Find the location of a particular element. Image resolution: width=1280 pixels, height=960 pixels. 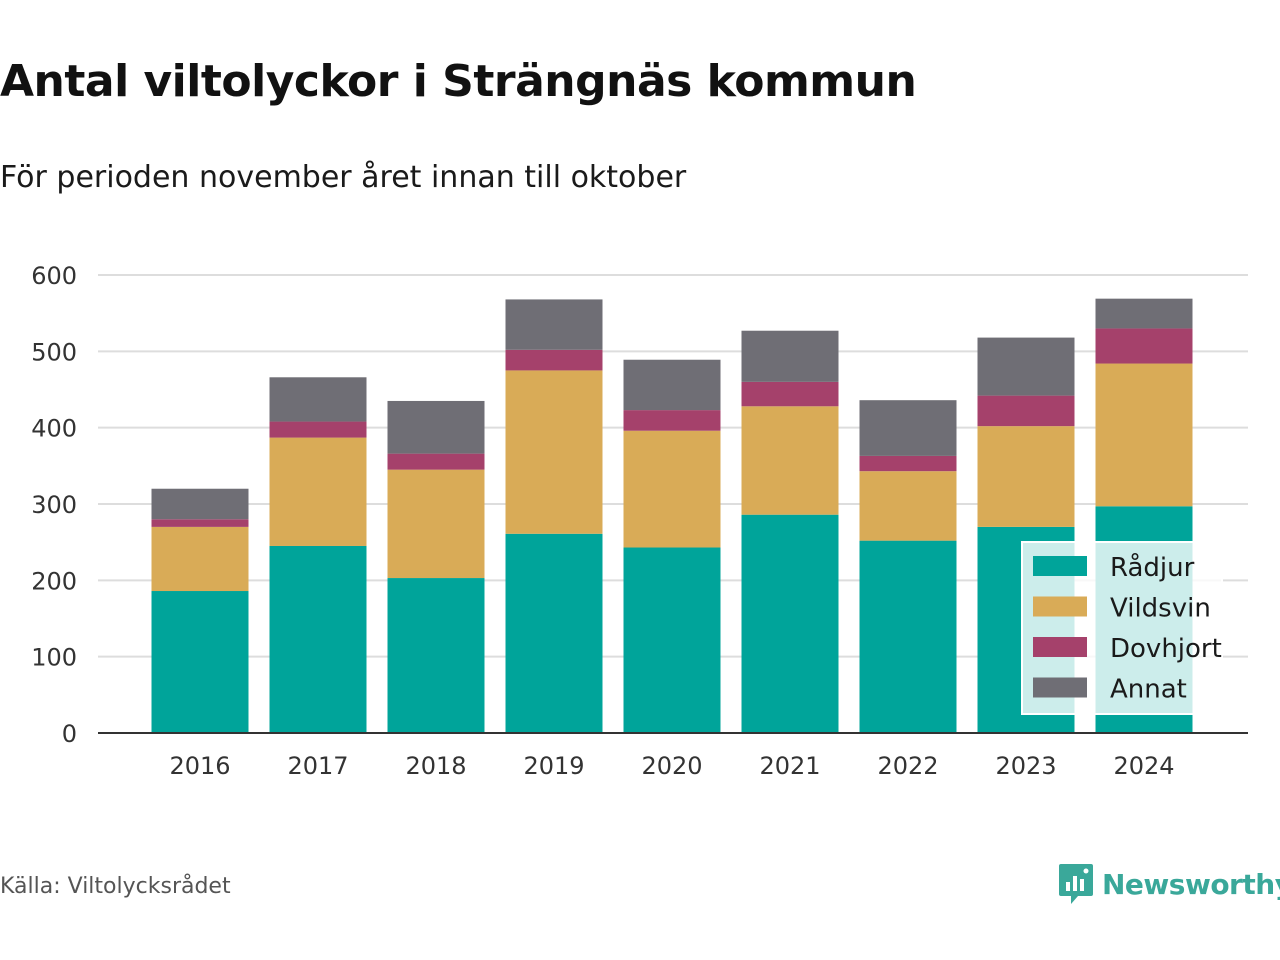

y-tick-label: 200 is located at coordinates (54, 581).